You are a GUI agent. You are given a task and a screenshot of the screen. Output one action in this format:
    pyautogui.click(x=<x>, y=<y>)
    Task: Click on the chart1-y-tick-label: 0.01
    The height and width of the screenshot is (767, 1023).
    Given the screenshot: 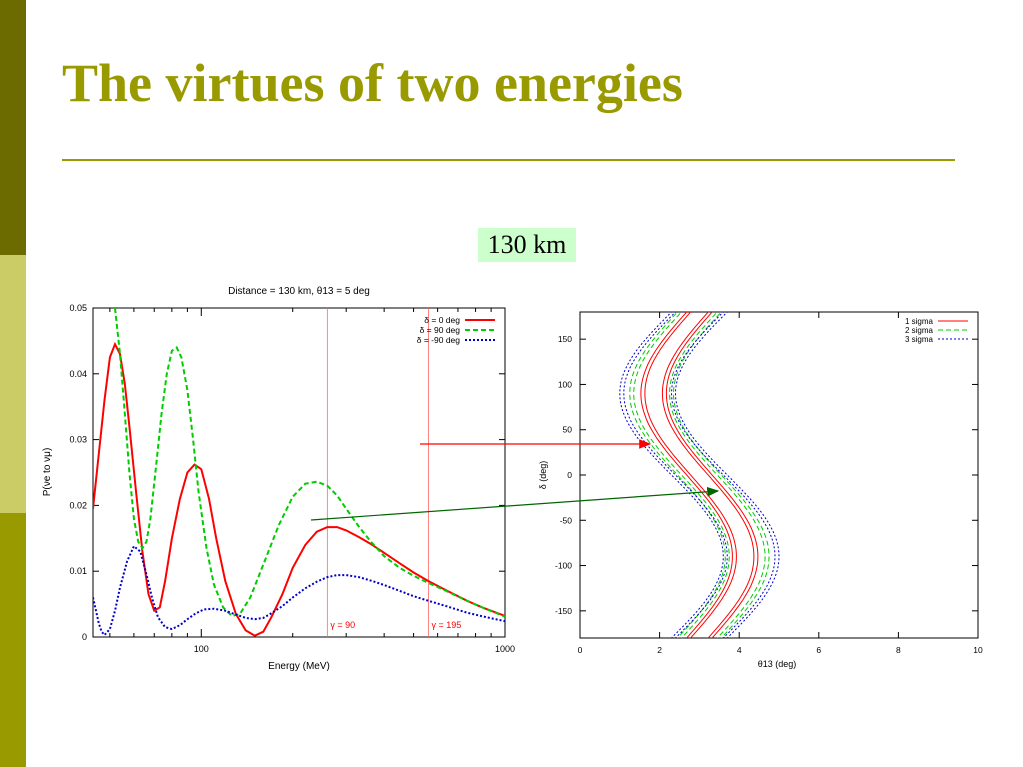 What is the action you would take?
    pyautogui.click(x=78, y=571)
    